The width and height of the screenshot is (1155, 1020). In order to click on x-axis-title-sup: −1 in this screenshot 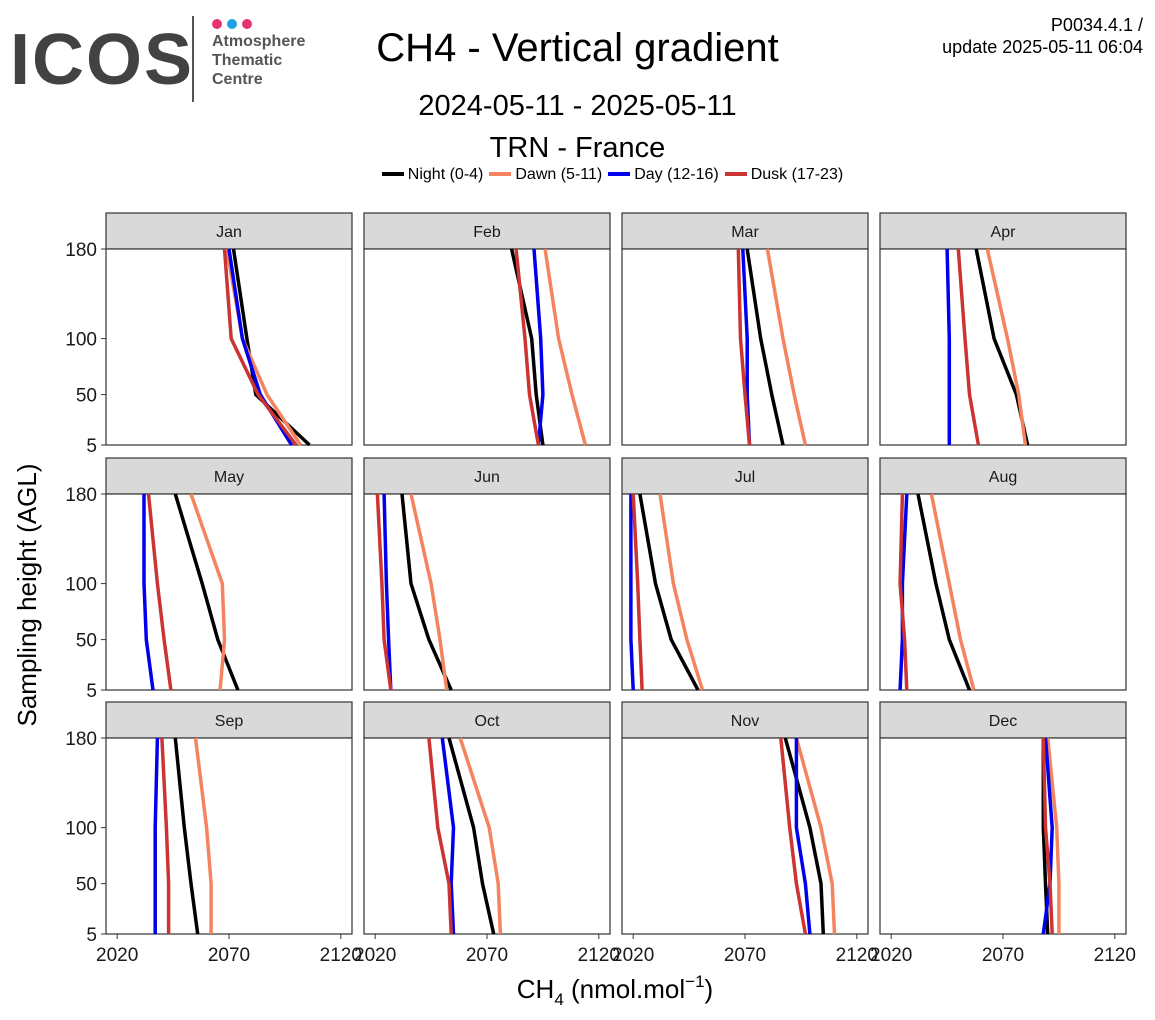, I will do `click(694, 981)`.